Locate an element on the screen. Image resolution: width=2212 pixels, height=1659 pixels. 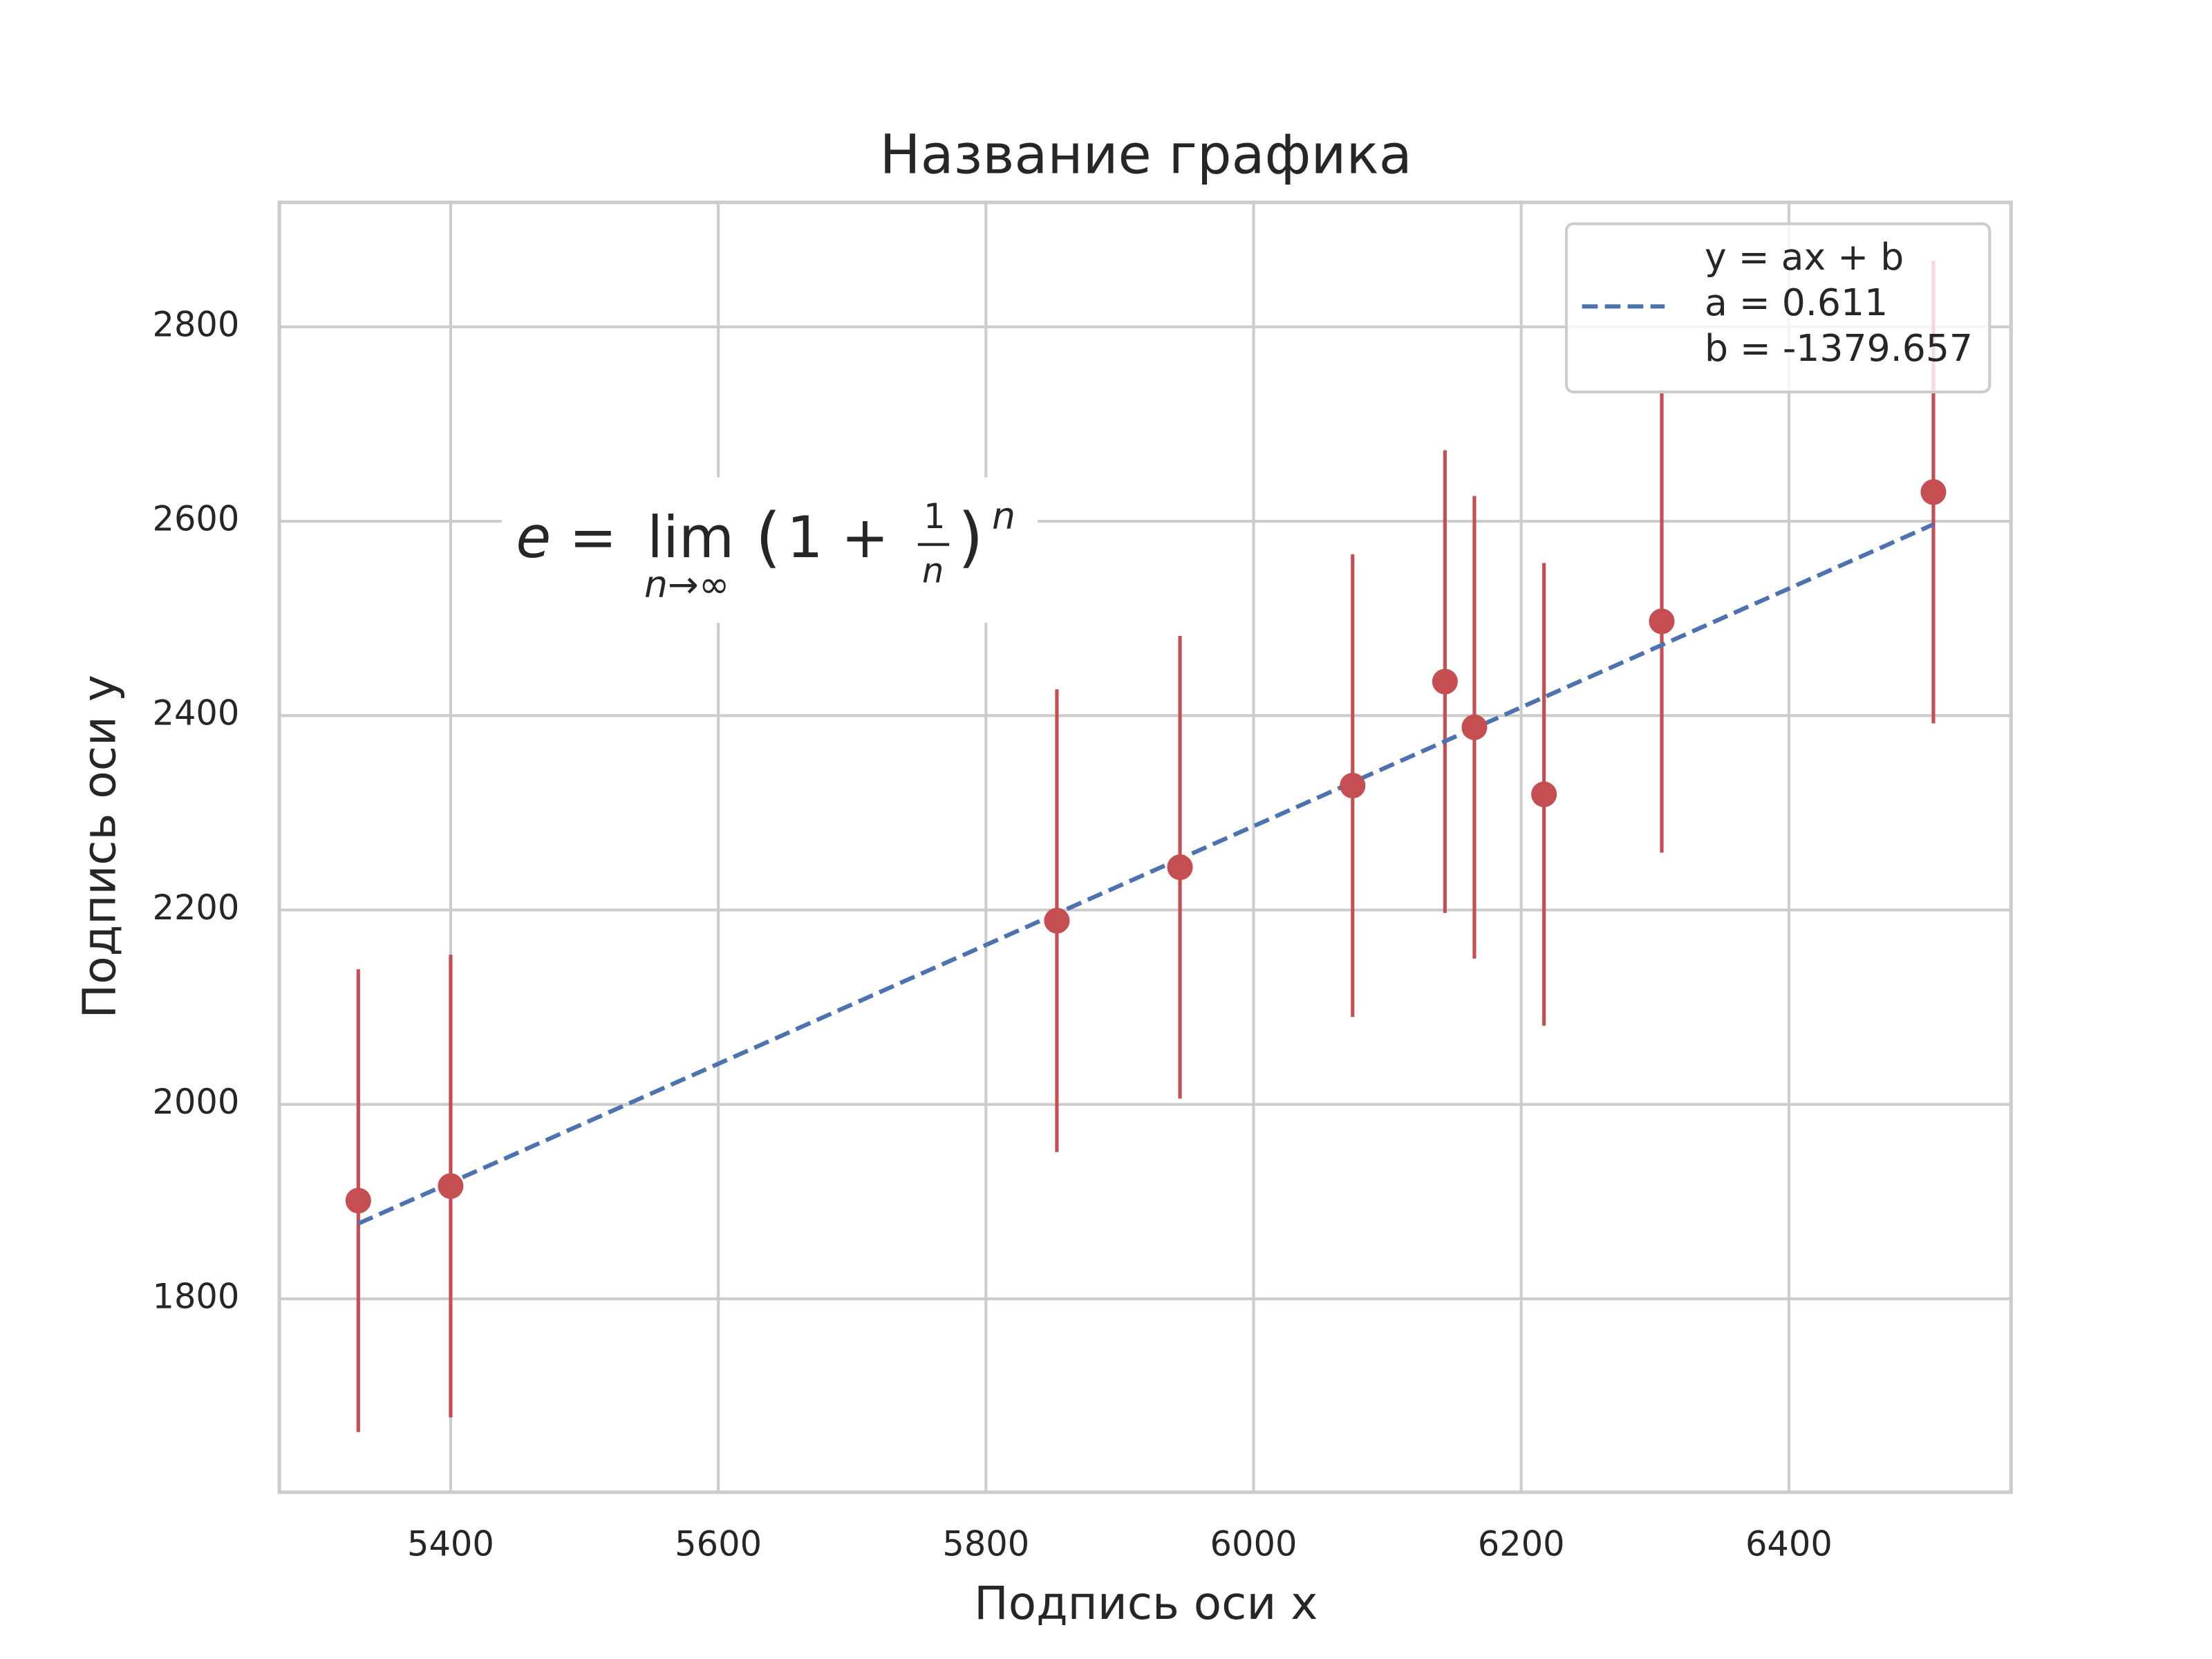
x-tick-label: 6400 is located at coordinates (1789, 1544).